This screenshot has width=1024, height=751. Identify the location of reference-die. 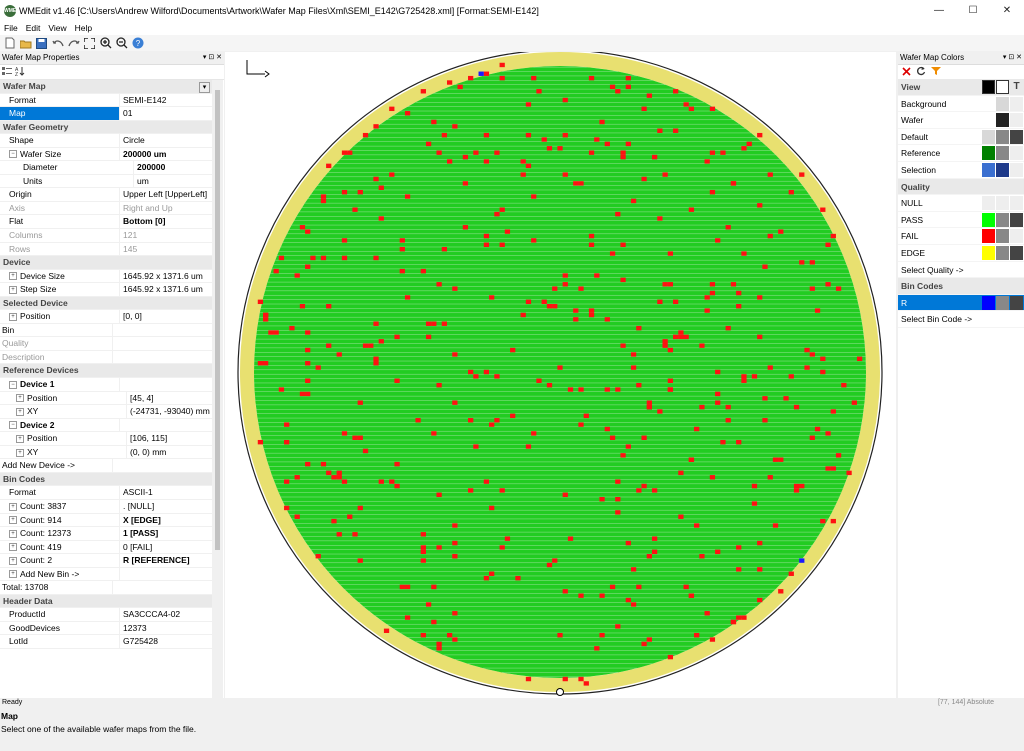
(802, 560).